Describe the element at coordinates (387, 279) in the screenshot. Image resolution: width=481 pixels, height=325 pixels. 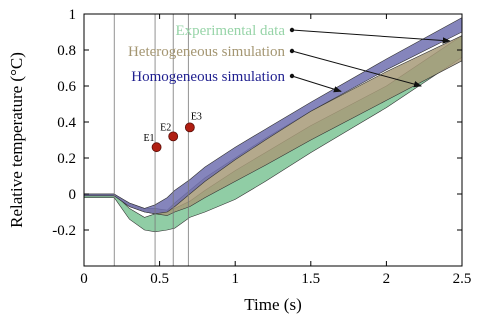
I see `x-tick-label: 2` at that location.